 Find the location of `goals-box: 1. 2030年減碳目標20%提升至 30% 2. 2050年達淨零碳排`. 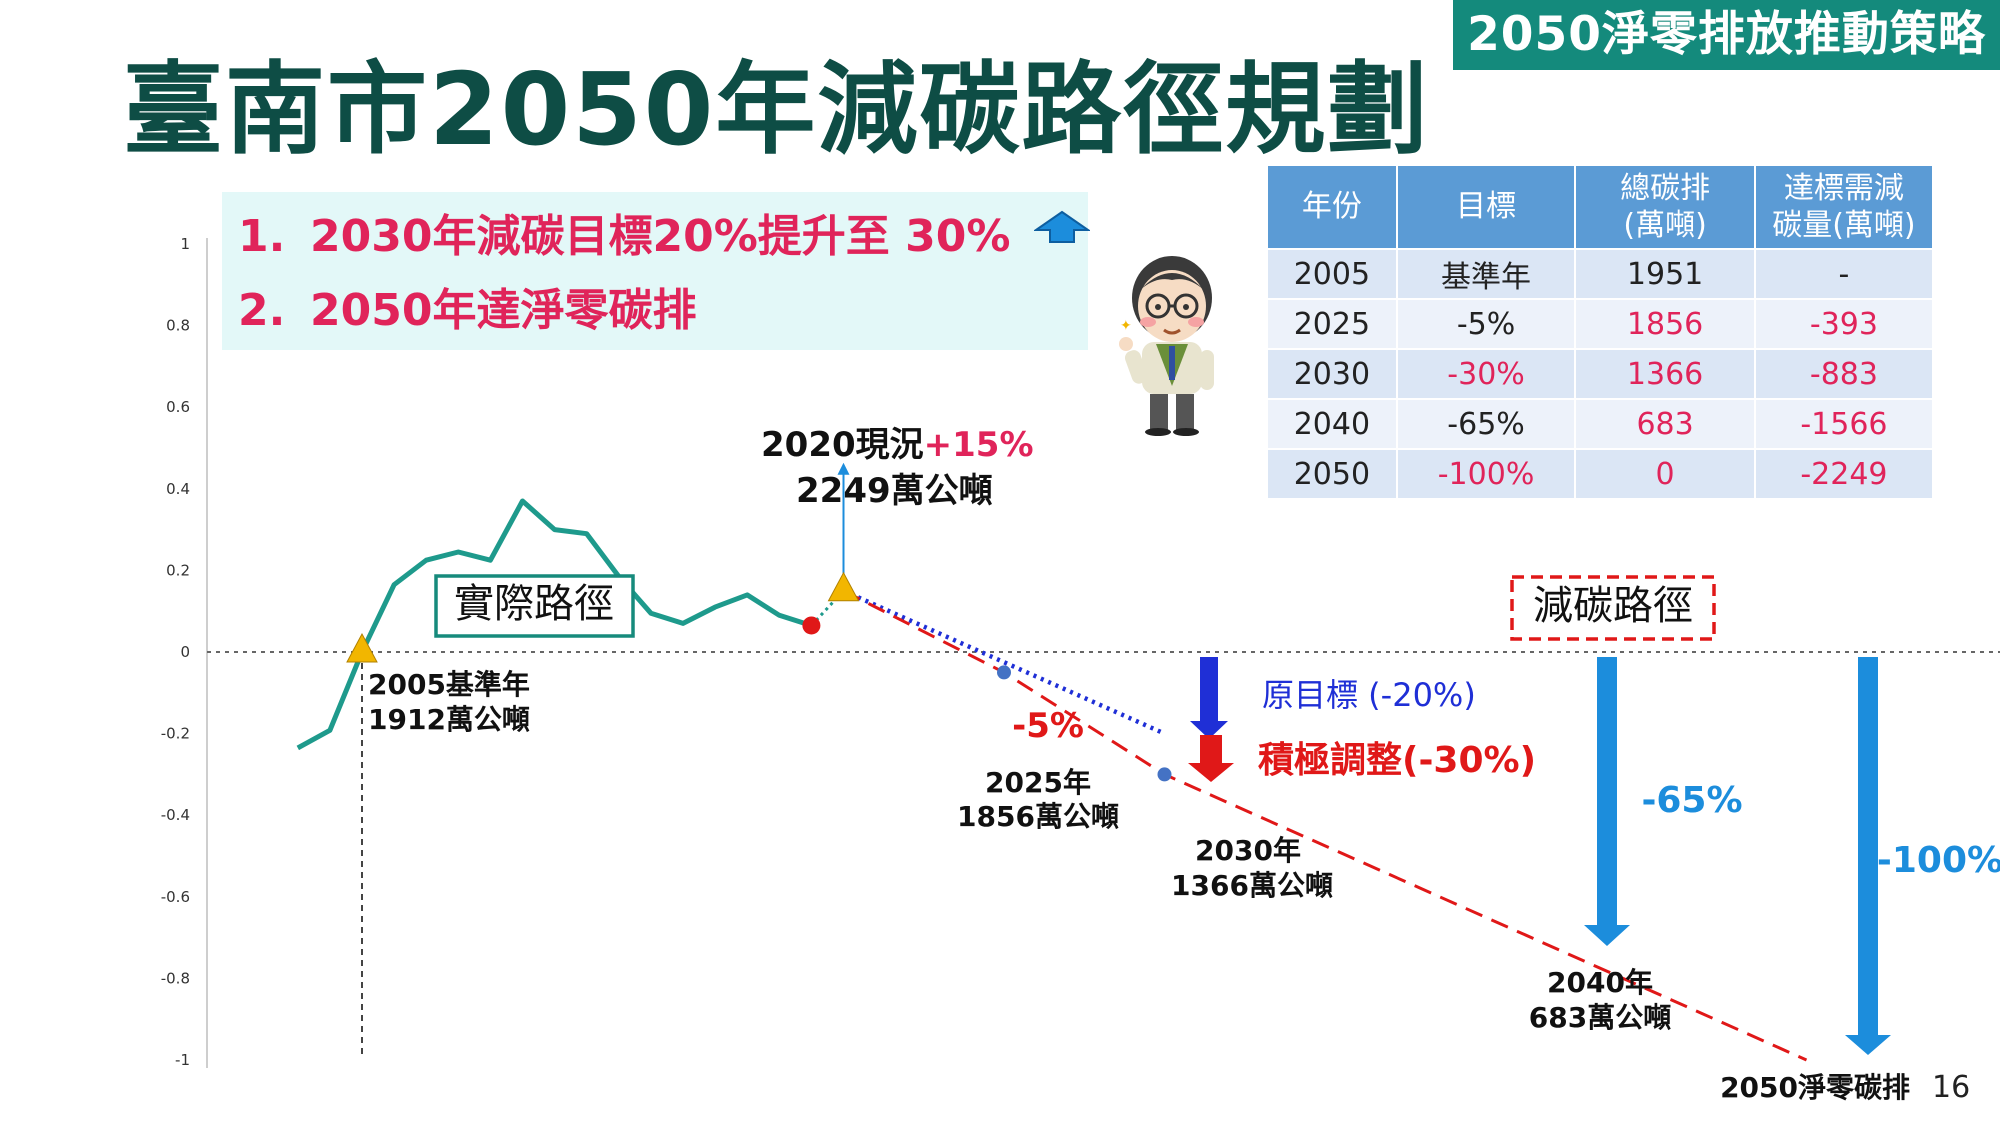

goals-box: 1. 2030年減碳目標20%提升至 30% 2. 2050年達淨零碳排 is located at coordinates (656, 271).